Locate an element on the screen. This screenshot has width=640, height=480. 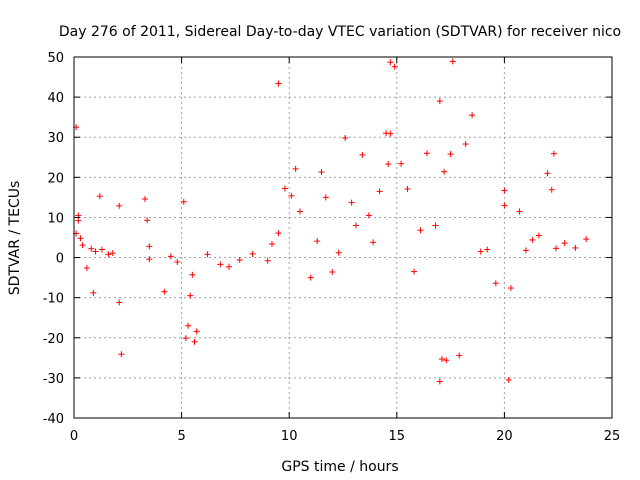
y-tick-label: 20 is located at coordinates (55, 178).